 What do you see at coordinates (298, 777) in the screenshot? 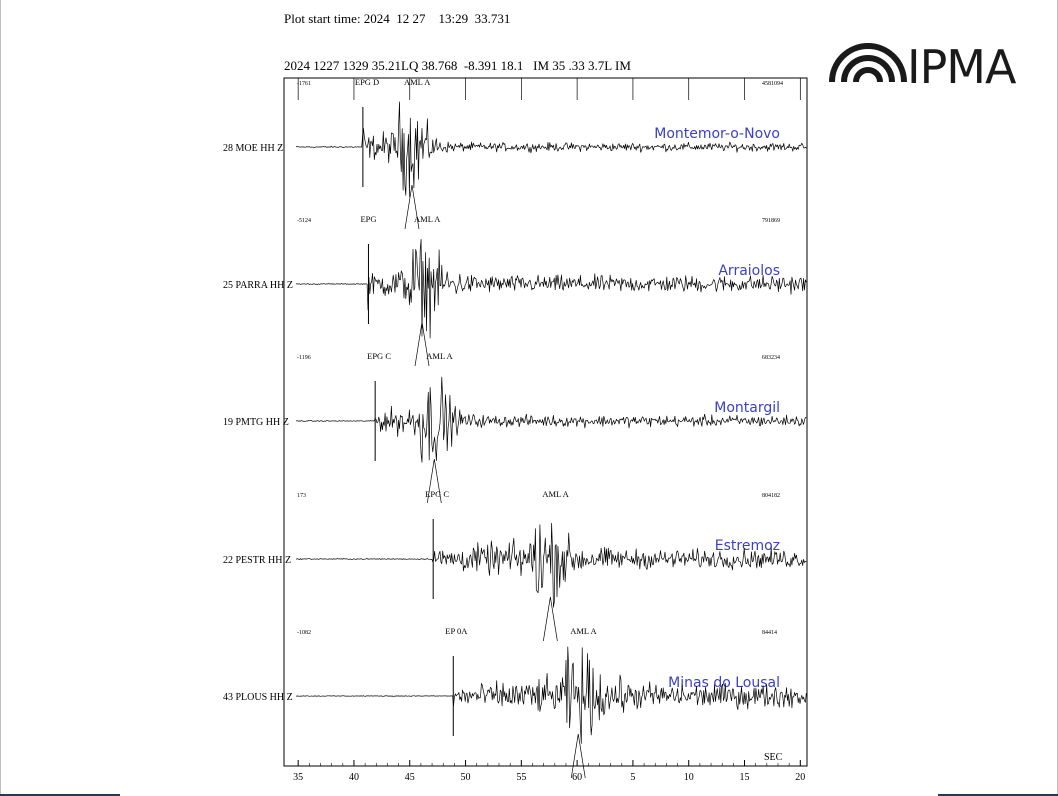
I see `x-tick-label: 35` at bounding box center [298, 777].